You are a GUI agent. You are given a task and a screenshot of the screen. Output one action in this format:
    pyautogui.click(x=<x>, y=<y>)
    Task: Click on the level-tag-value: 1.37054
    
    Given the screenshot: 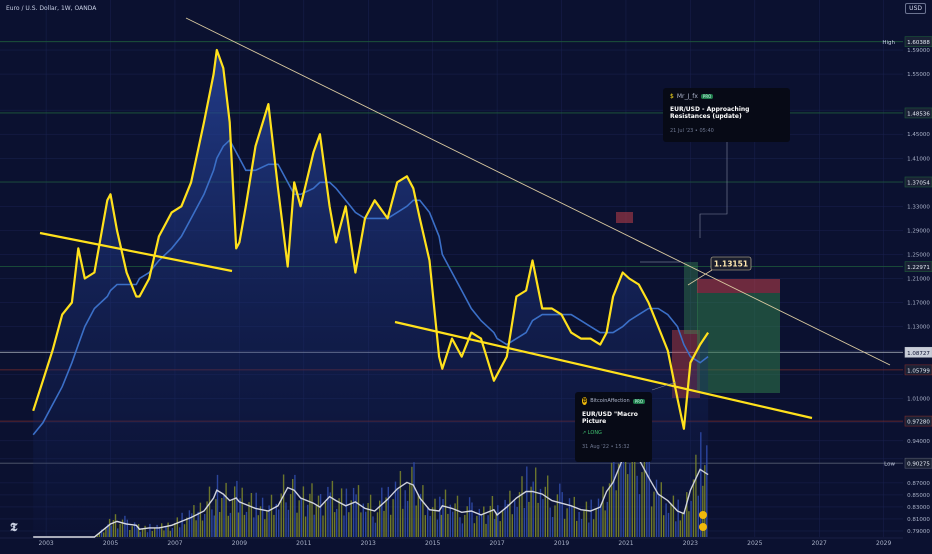 What is the action you would take?
    pyautogui.click(x=918, y=183)
    